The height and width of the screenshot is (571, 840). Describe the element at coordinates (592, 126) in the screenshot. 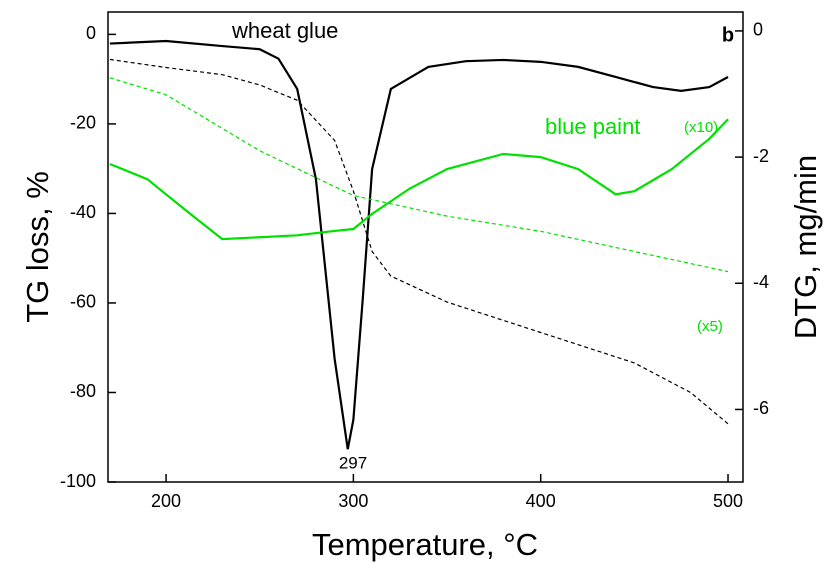

I see `annotation: blue paint` at that location.